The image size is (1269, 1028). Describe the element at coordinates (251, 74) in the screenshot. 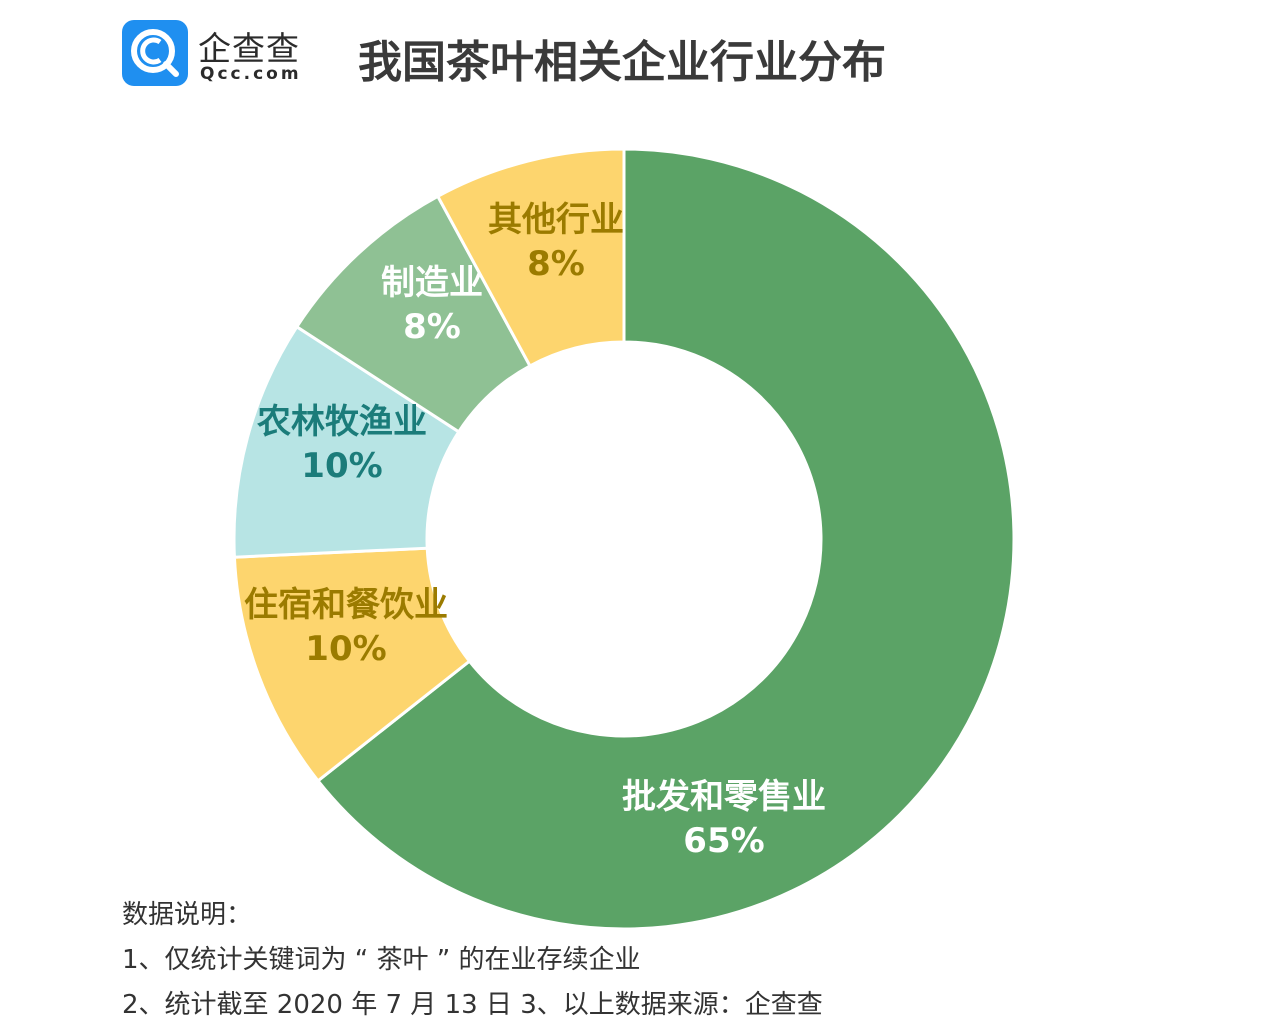

I see `logo-english-name: Qcc.com` at that location.